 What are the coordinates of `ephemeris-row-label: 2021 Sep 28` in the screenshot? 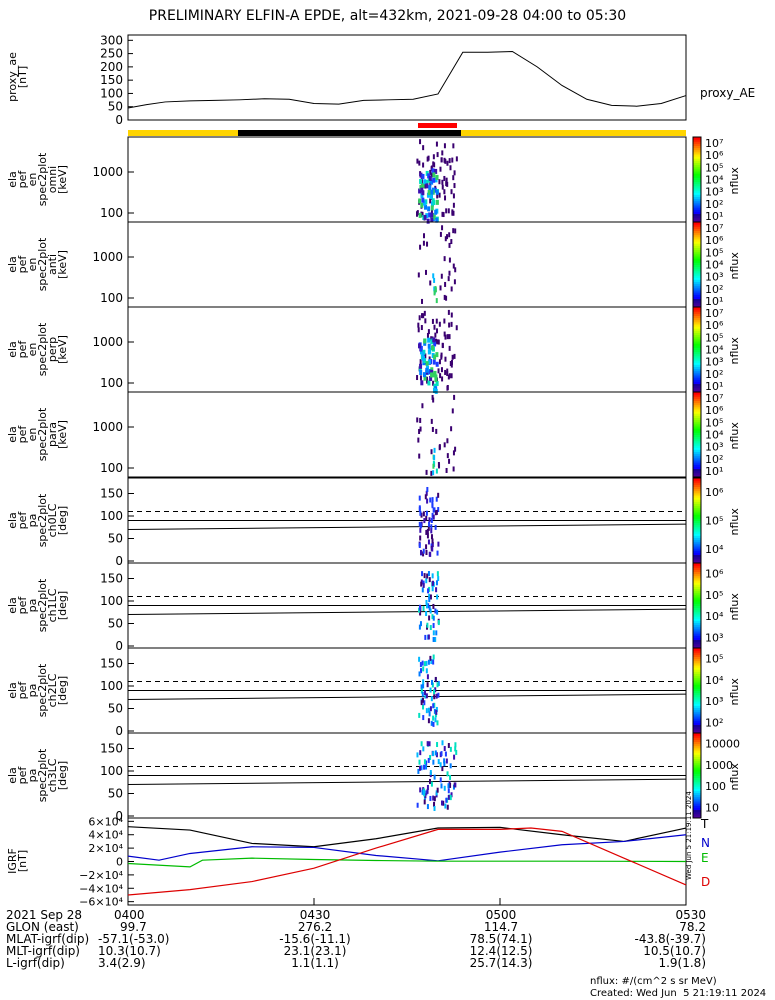 It's located at (44, 915).